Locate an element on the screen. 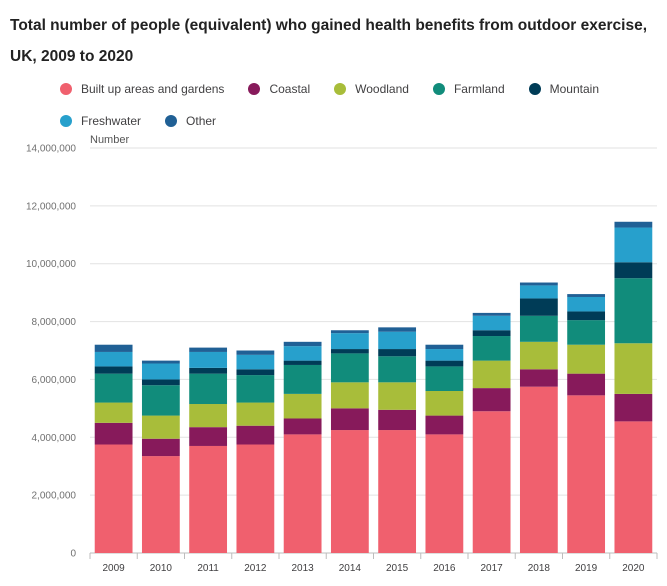  bar-segment-built-up-areas-and-gardens-2013 is located at coordinates (302, 493).